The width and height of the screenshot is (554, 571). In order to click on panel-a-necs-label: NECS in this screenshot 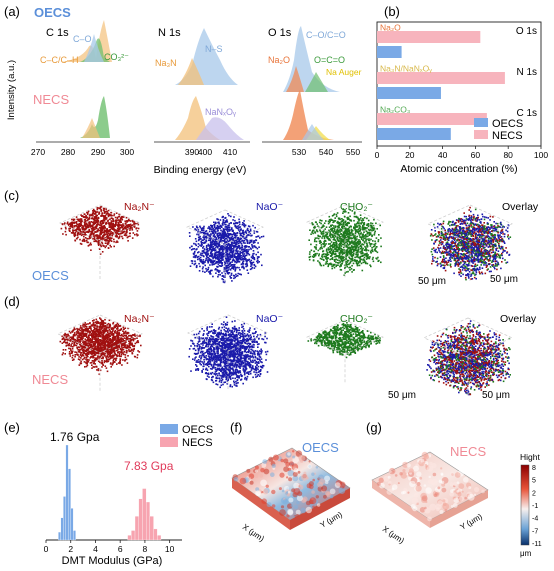, I will do `click(51, 99)`.